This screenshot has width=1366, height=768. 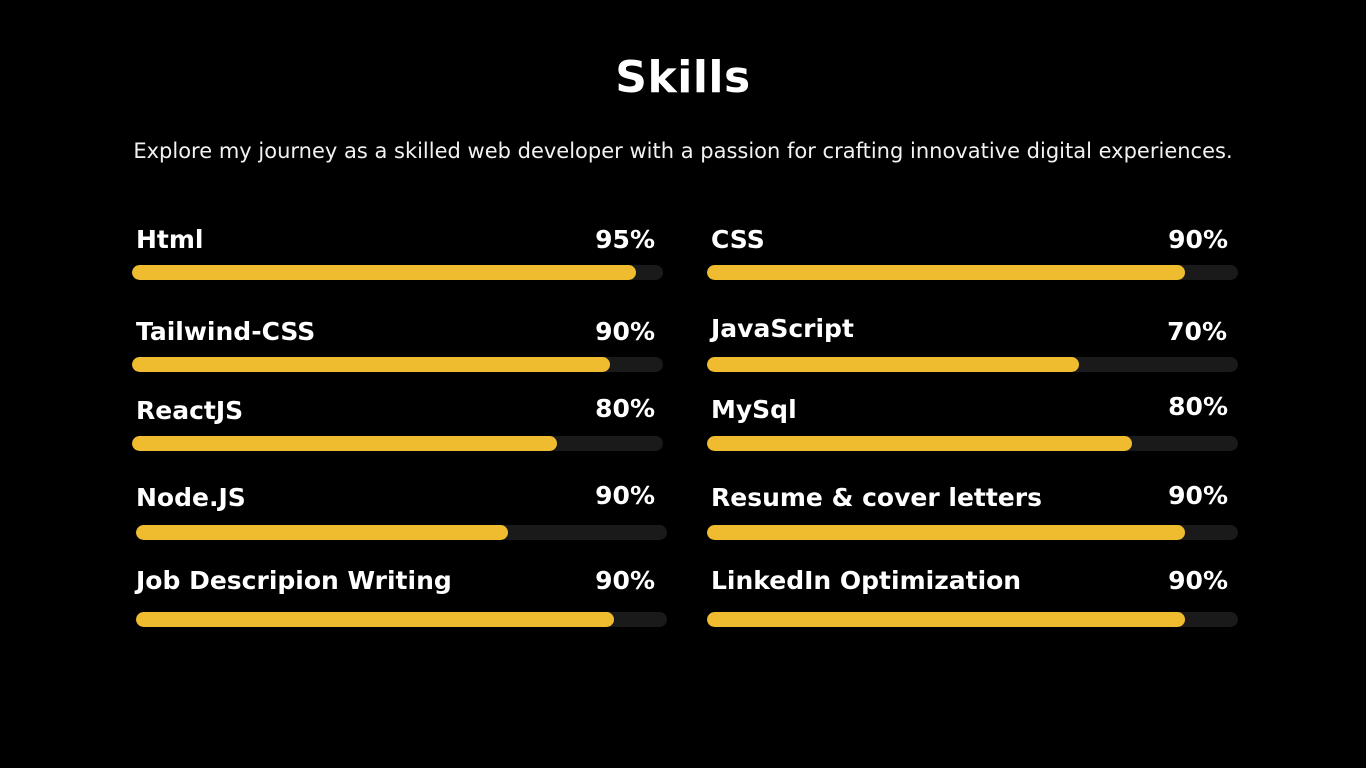 I want to click on skill-name: MySql, so click(x=754, y=409).